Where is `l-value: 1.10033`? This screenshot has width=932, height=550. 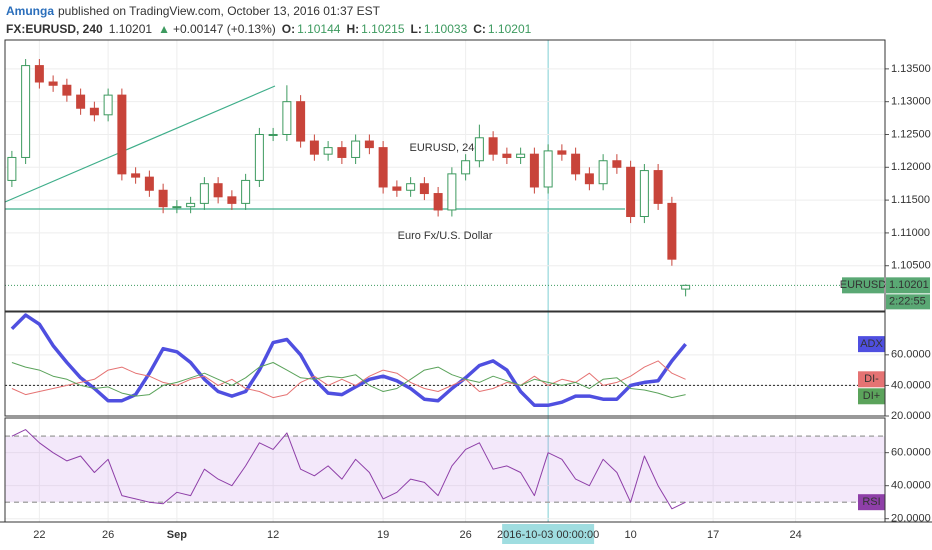
l-value: 1.10033 is located at coordinates (446, 29).